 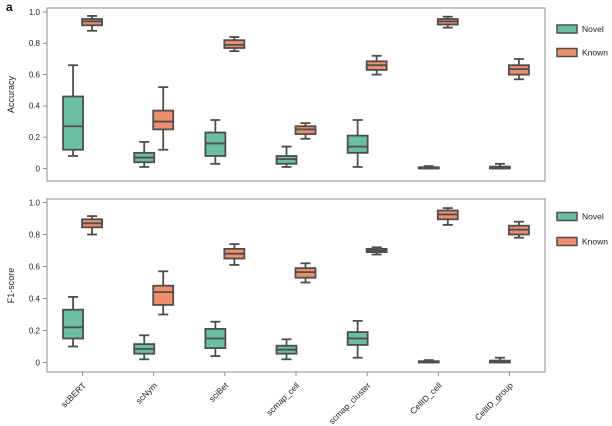 I want to click on x-tick-label: sciBet, so click(x=219, y=392).